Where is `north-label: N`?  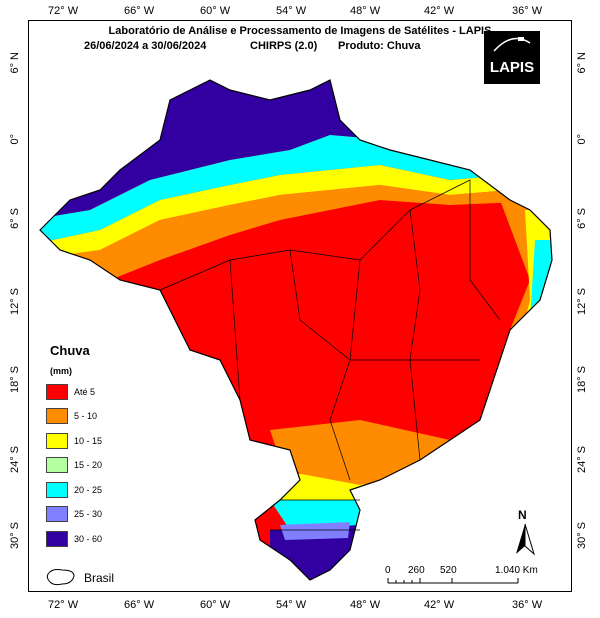
north-label: N is located at coordinates (522, 515).